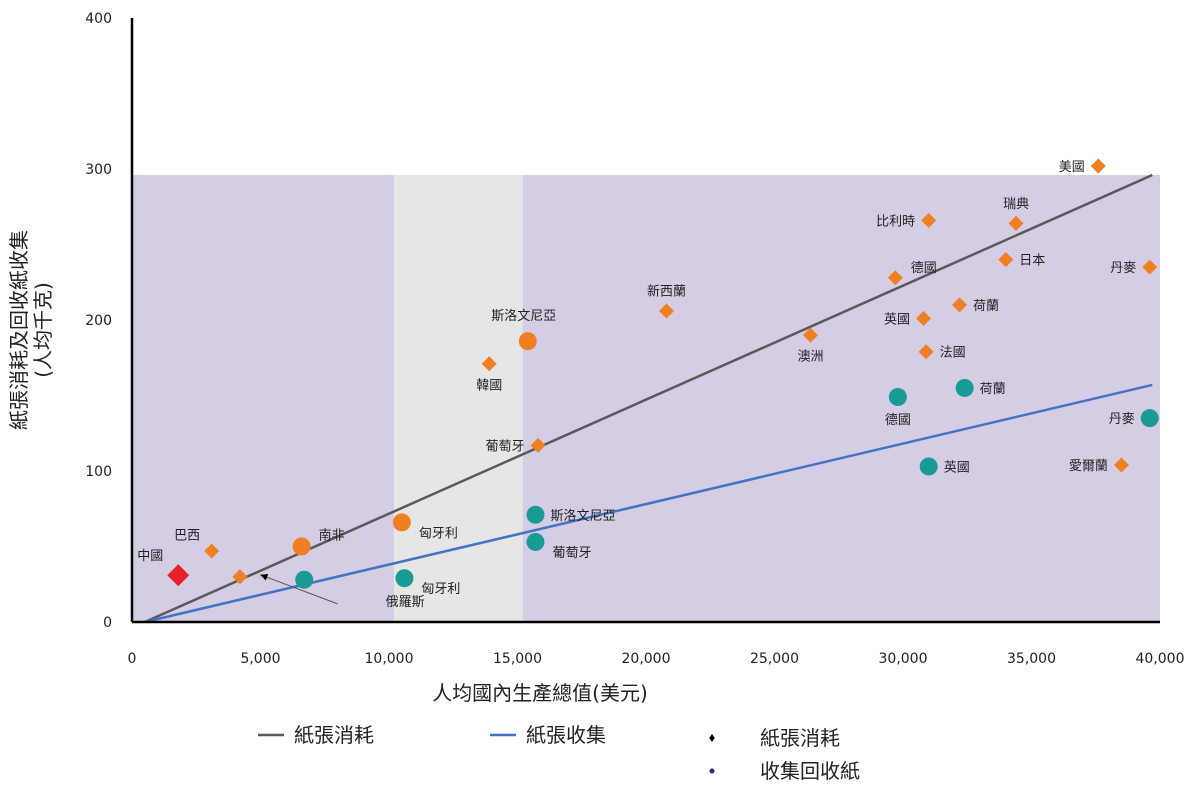 This screenshot has width=1200, height=795. I want to click on x-tick-label: 40,000, so click(1160, 659).